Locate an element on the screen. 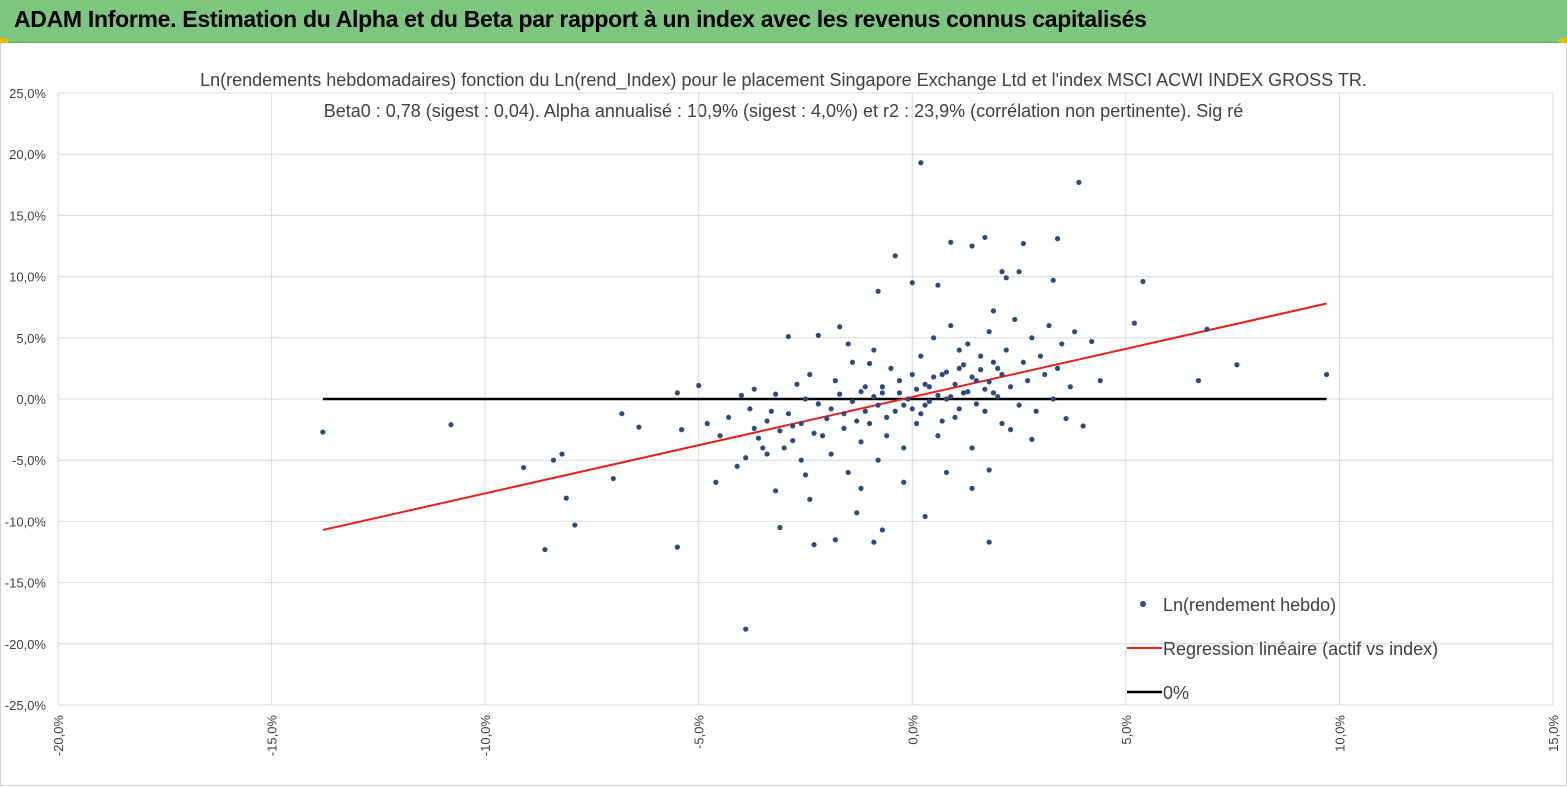  y-tick-label: 20,0% is located at coordinates (27, 154).